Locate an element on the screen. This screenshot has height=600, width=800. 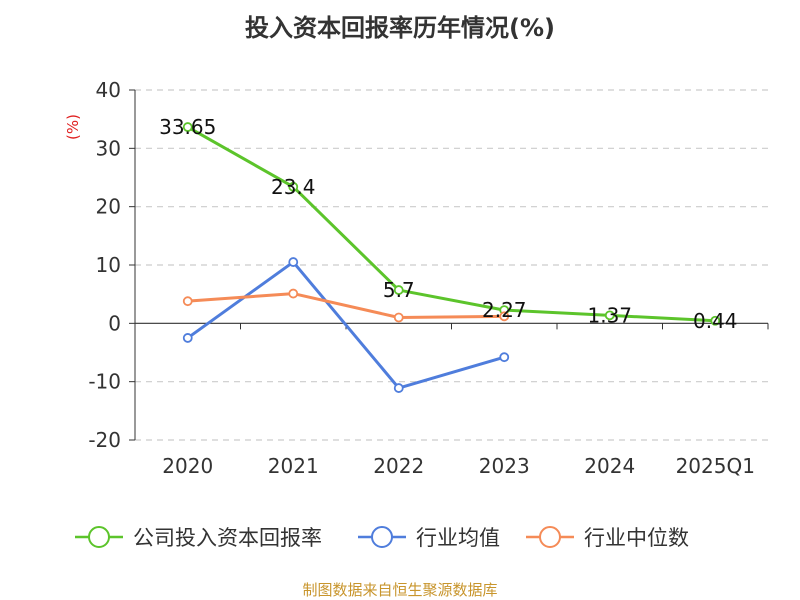
legend-label: 行业均值 is located at coordinates (458, 538).